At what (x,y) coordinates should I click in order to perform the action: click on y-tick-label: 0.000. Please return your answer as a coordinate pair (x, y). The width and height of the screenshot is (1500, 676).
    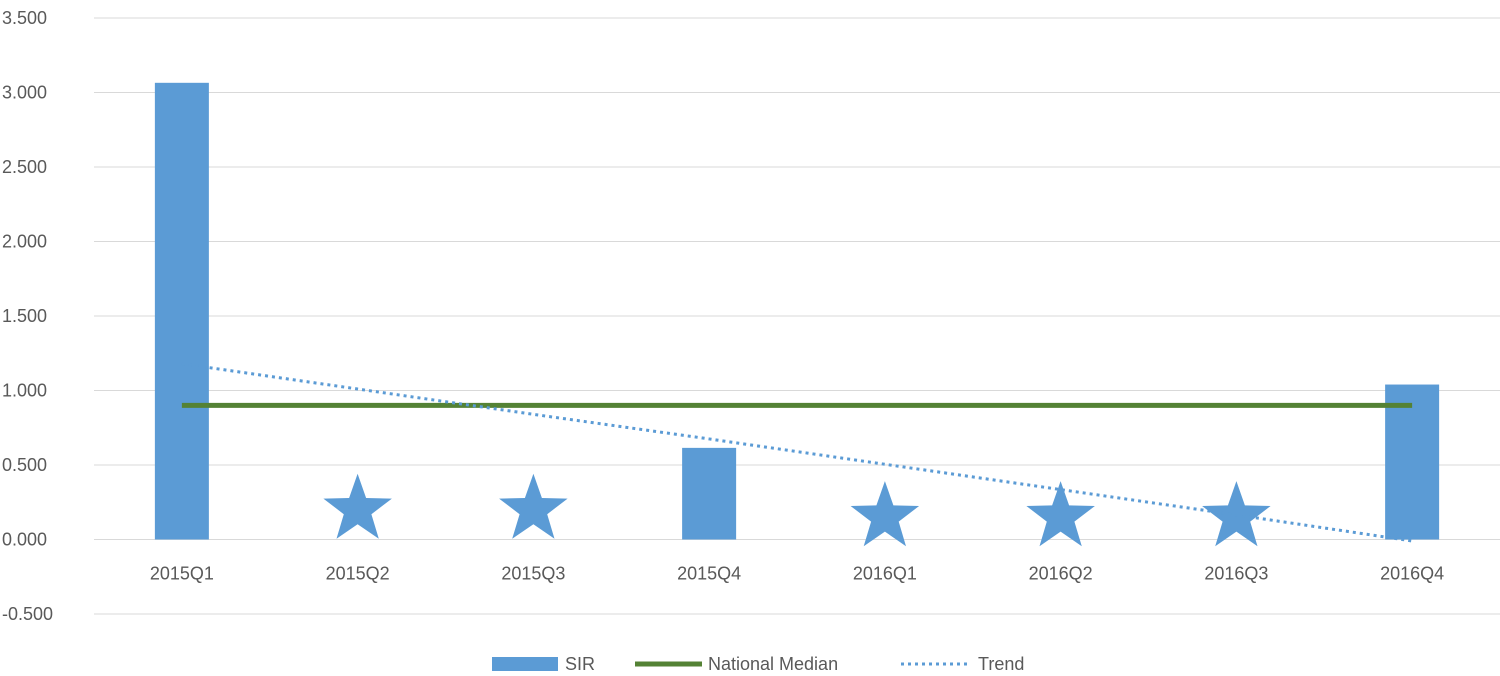
    Looking at the image, I should click on (24, 540).